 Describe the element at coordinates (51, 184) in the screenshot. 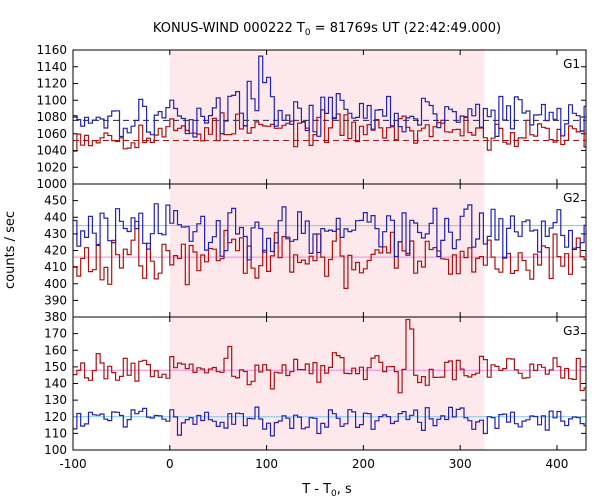

I see `y-tick-label: 1000` at that location.